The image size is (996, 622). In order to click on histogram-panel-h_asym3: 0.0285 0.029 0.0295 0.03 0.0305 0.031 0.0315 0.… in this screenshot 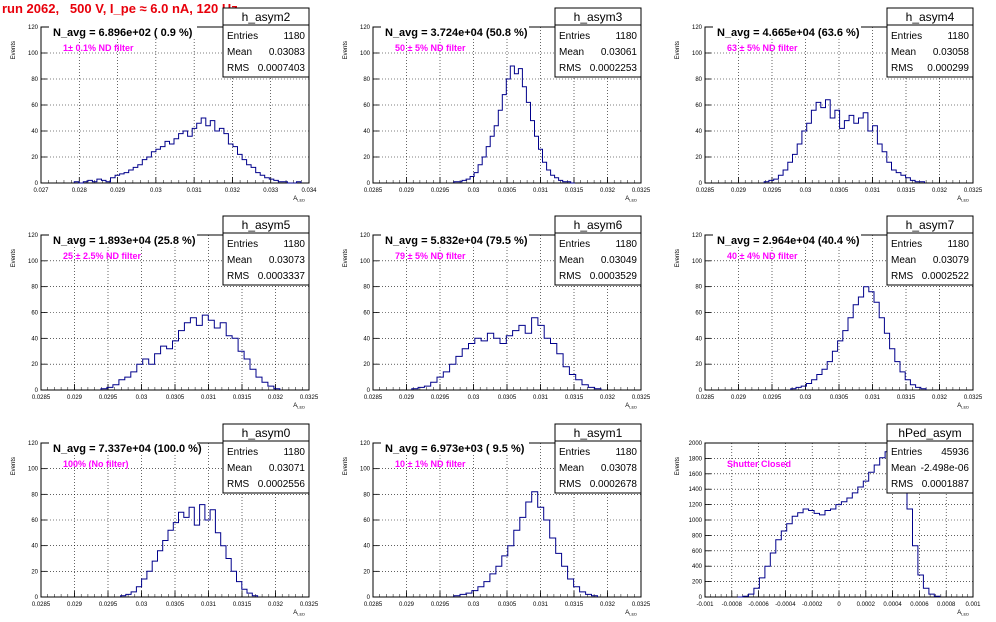, I will do `click(497, 105)`.